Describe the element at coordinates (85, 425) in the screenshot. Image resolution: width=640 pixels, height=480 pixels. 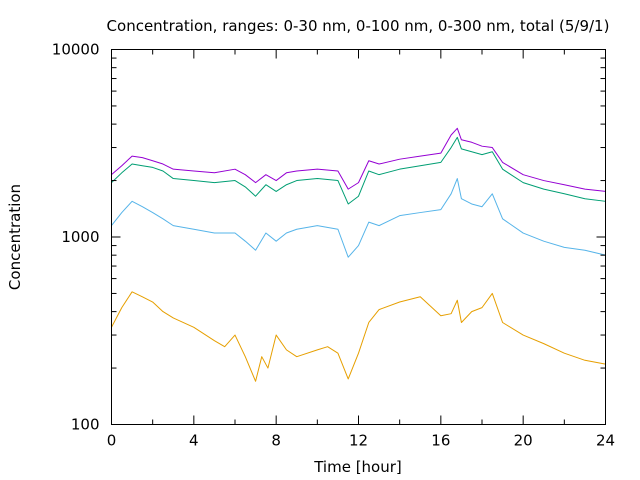
I see `y-tick-label: 100` at that location.